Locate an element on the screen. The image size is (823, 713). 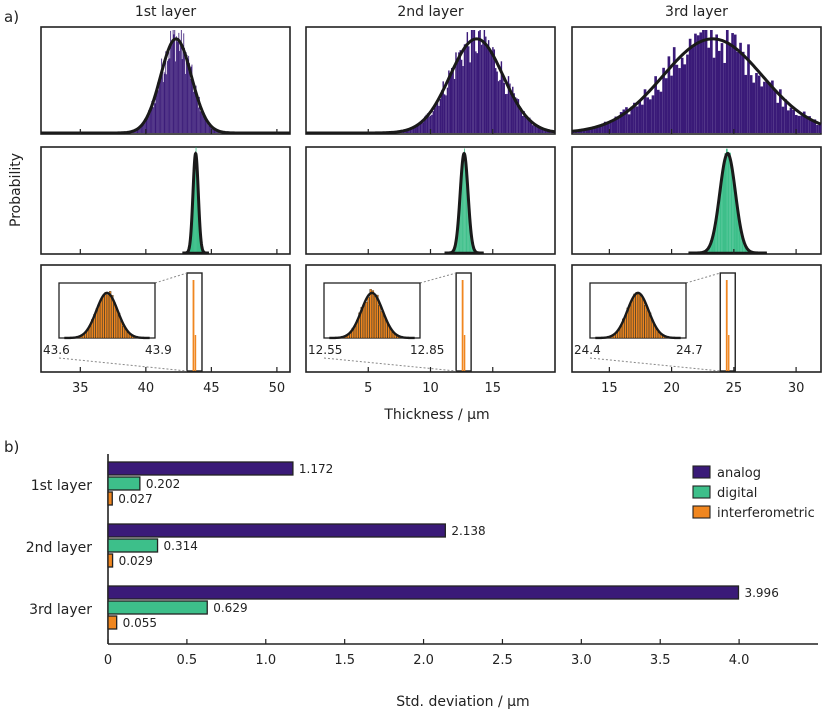
bar-x-tick-label: 0 is located at coordinates (108, 660).